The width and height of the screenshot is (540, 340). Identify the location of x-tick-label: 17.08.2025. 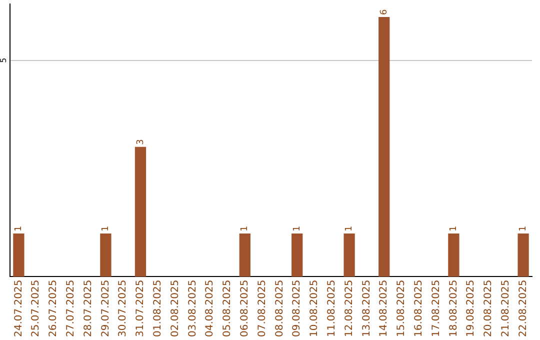
(436, 309).